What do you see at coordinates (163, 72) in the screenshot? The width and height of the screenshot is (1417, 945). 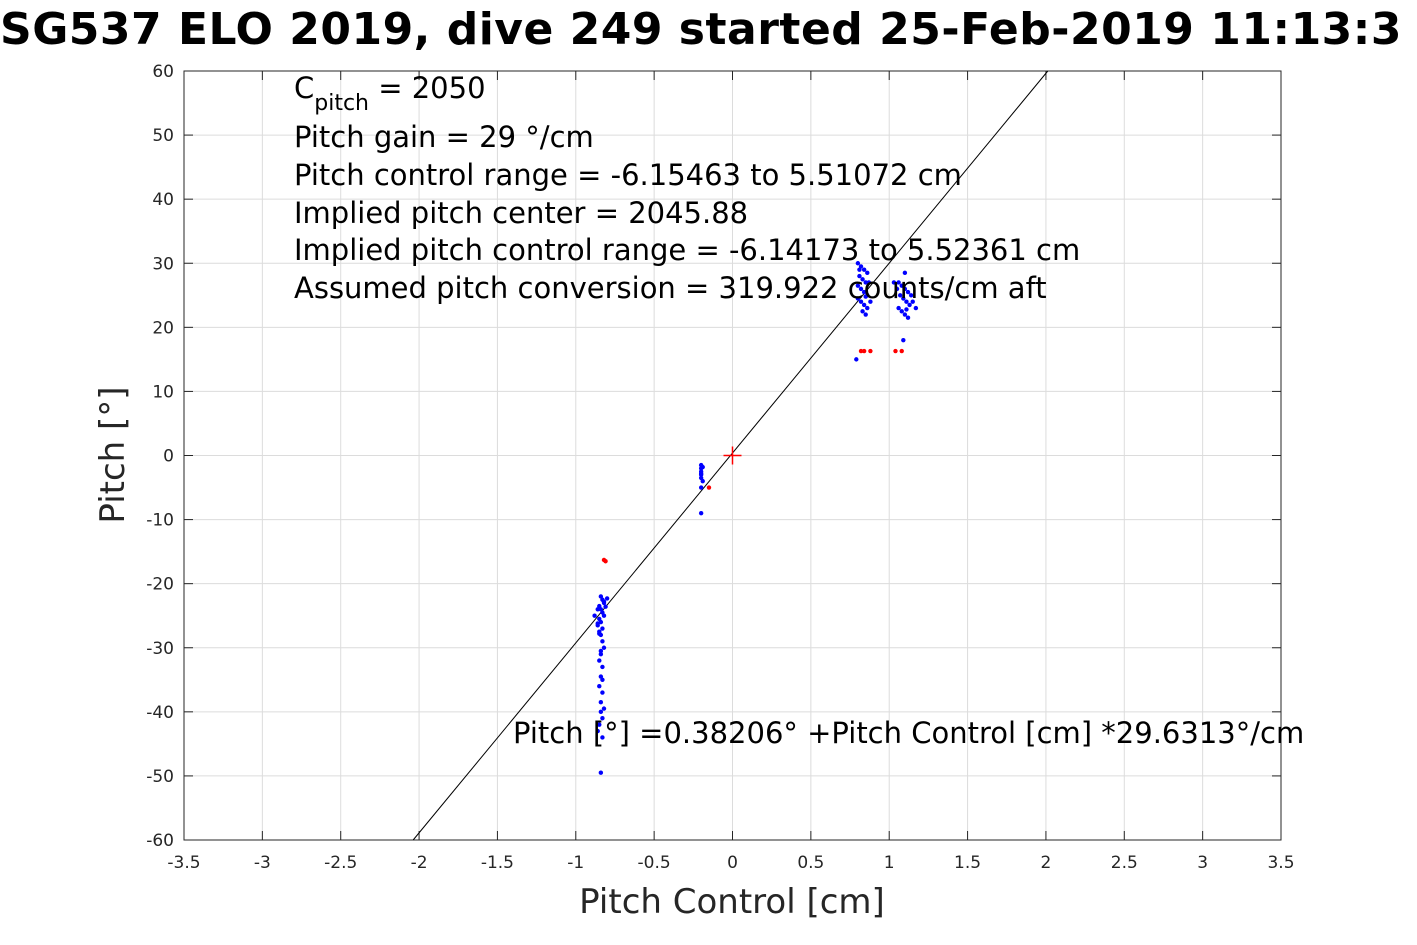 I see `y-tick-label: 60` at bounding box center [163, 72].